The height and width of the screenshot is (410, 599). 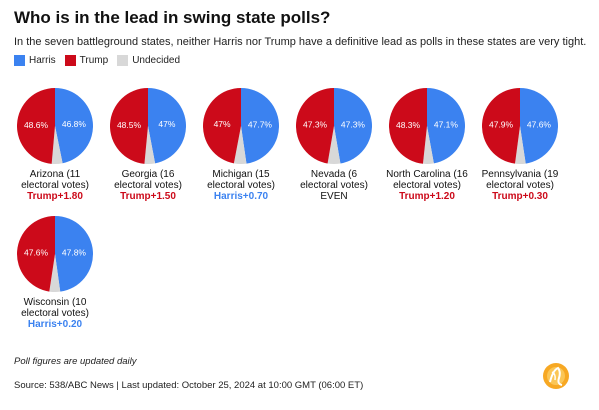 I want to click on pie-label-harris: 47%, so click(x=166, y=124).